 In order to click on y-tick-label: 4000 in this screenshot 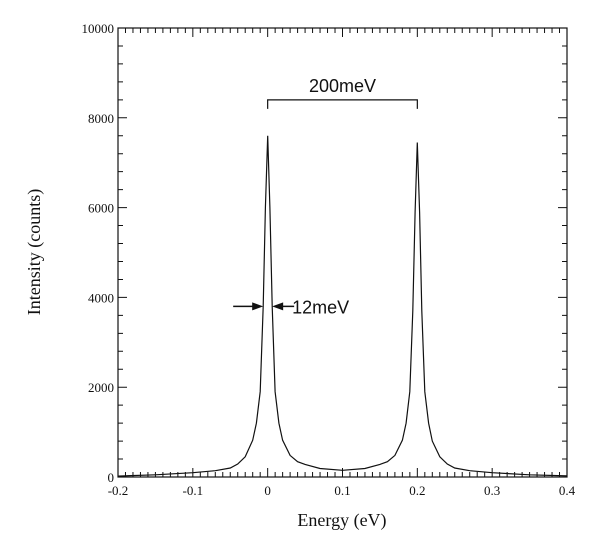, I will do `click(101, 297)`.